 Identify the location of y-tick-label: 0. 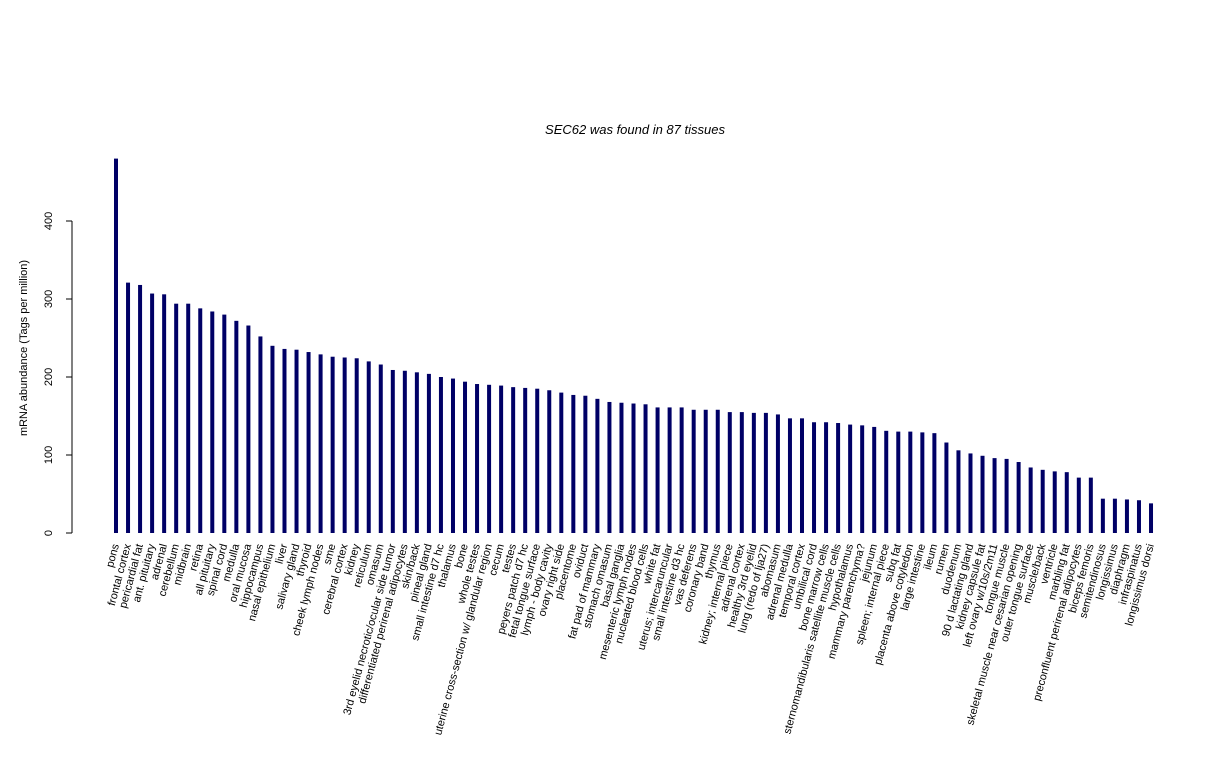
(49, 533).